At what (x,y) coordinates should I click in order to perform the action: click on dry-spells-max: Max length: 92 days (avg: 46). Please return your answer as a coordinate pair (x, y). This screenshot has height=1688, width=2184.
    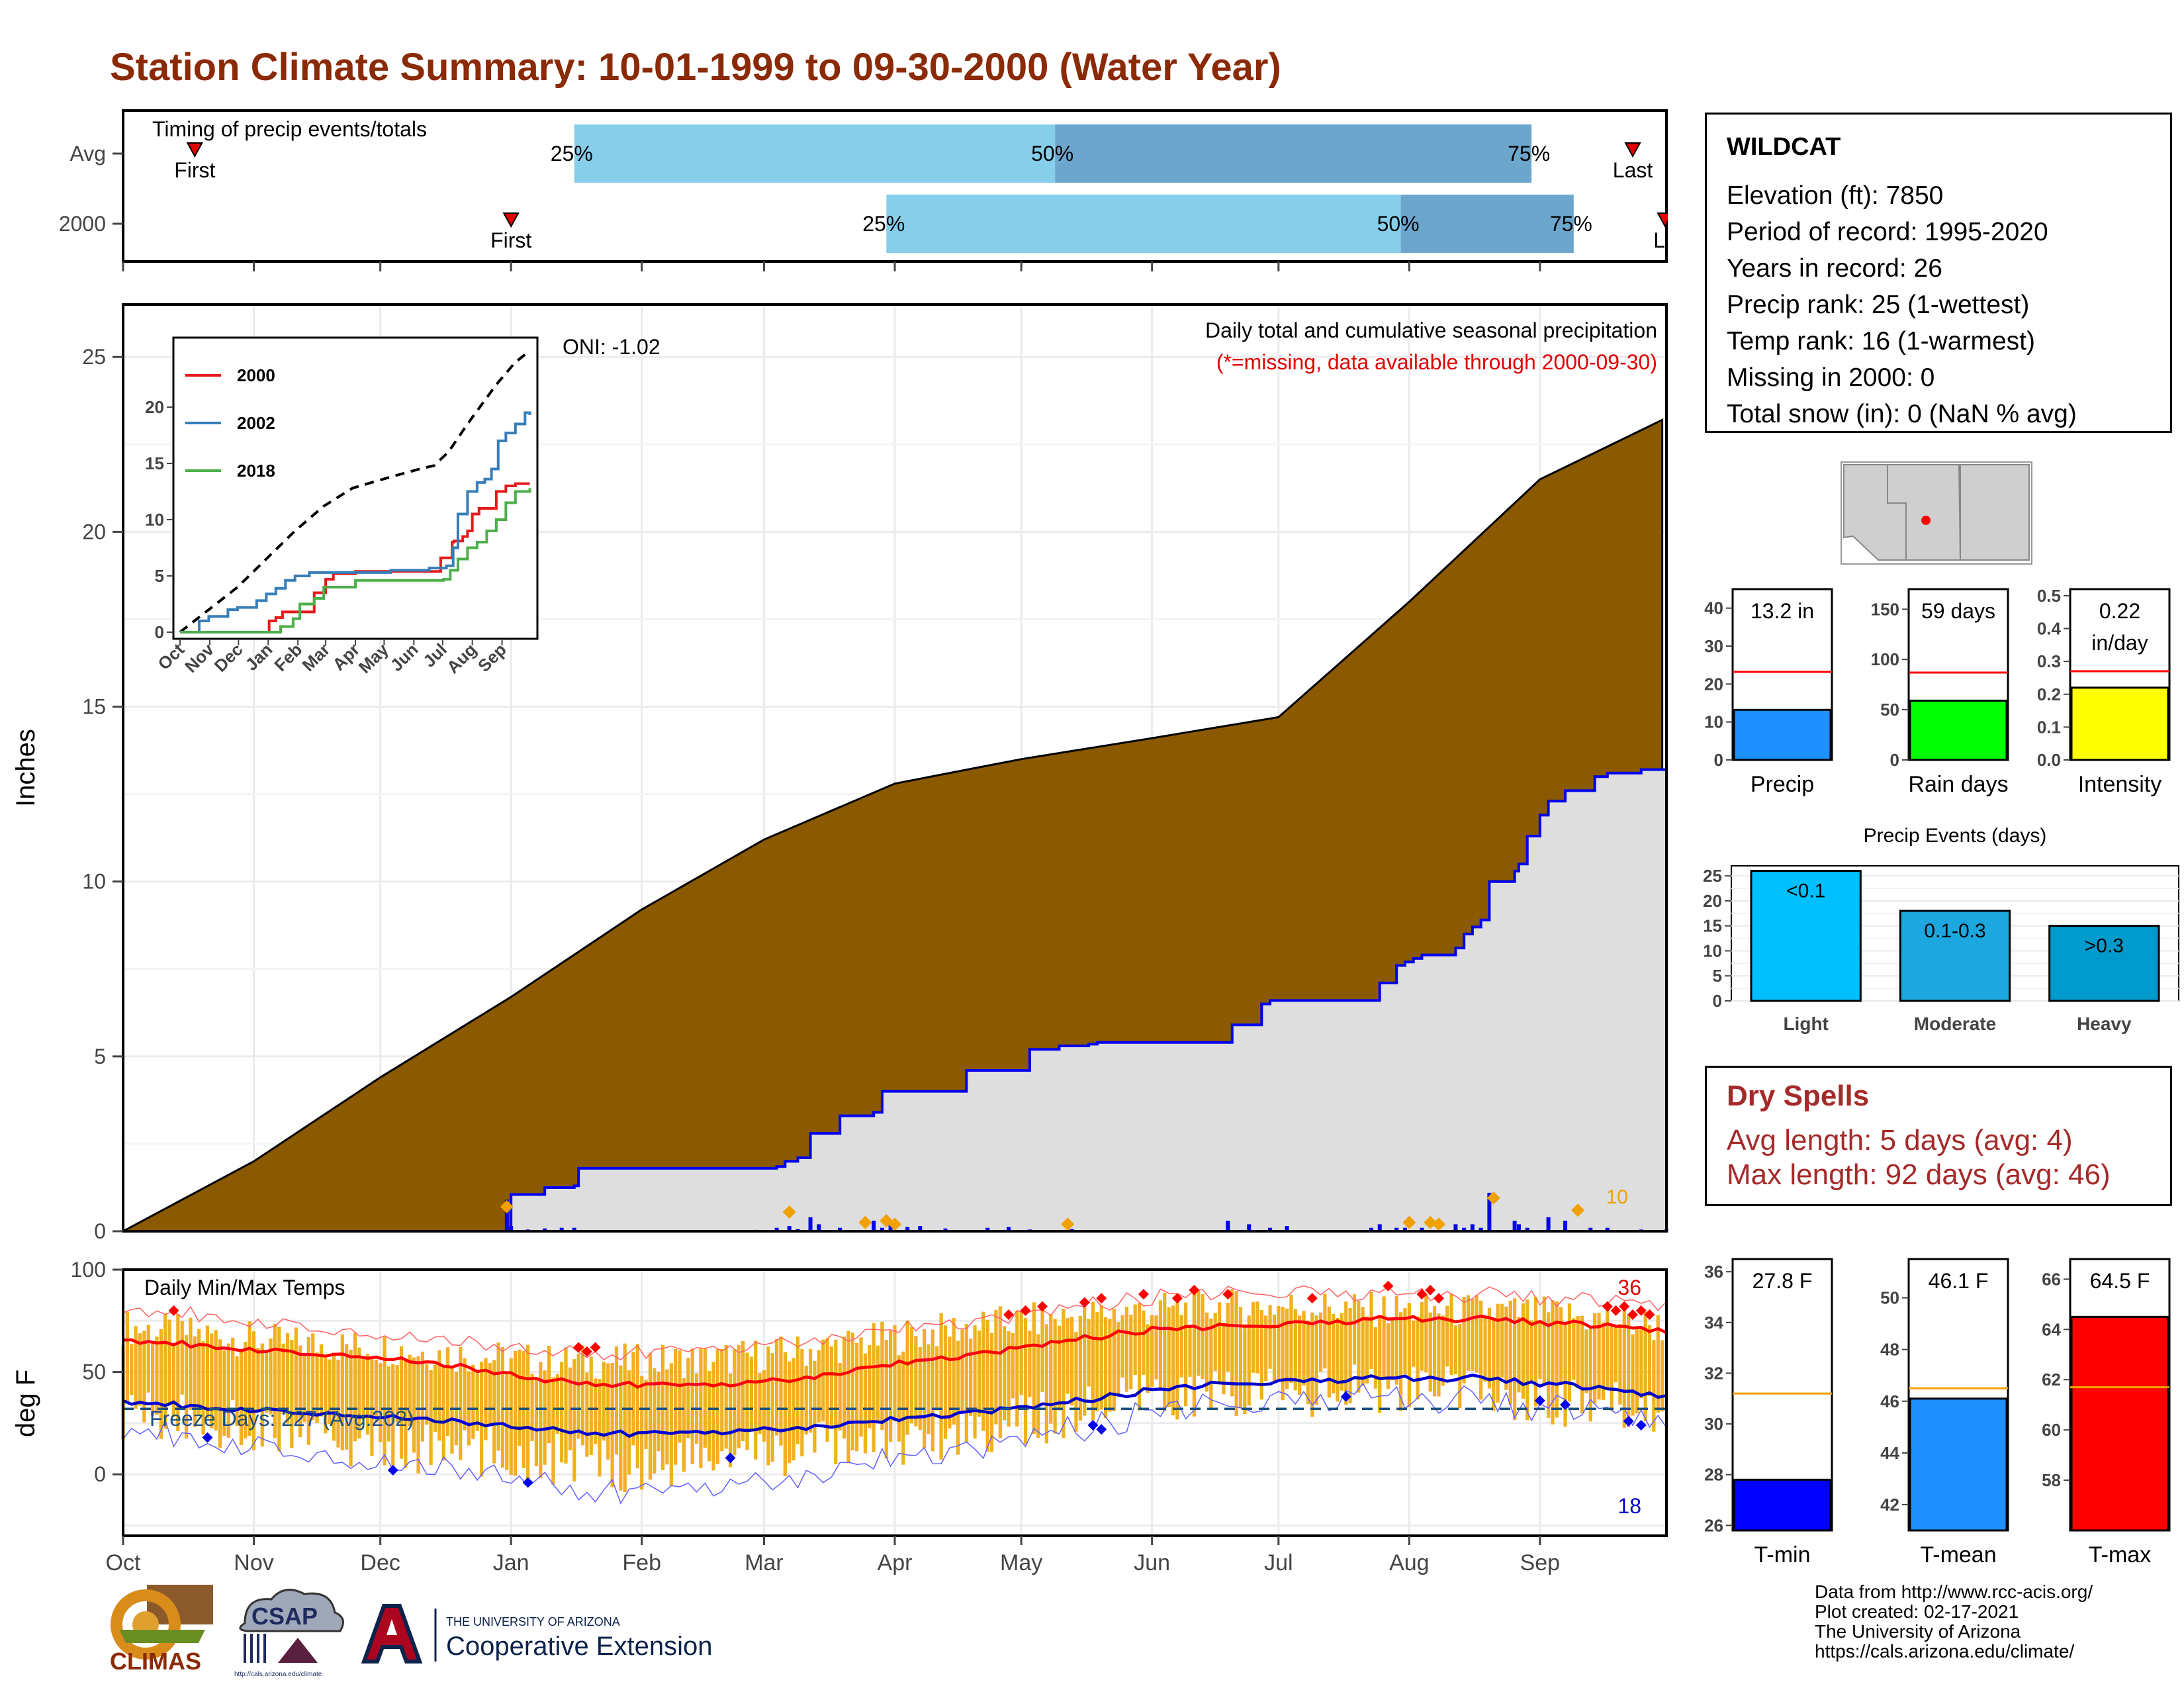
    Looking at the image, I should click on (1919, 1174).